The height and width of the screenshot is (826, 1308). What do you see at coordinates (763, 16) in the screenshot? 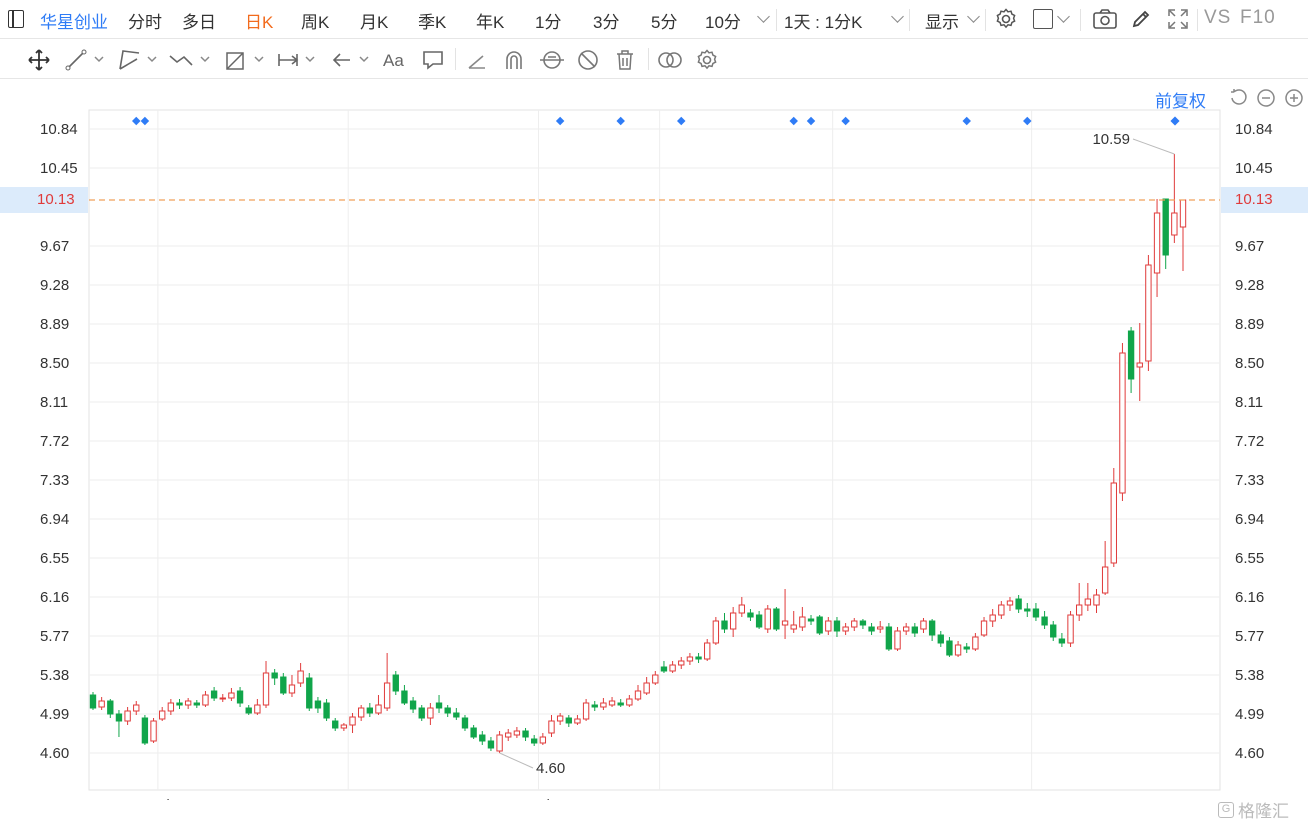
I see `period-more-chevron-icon` at bounding box center [763, 16].